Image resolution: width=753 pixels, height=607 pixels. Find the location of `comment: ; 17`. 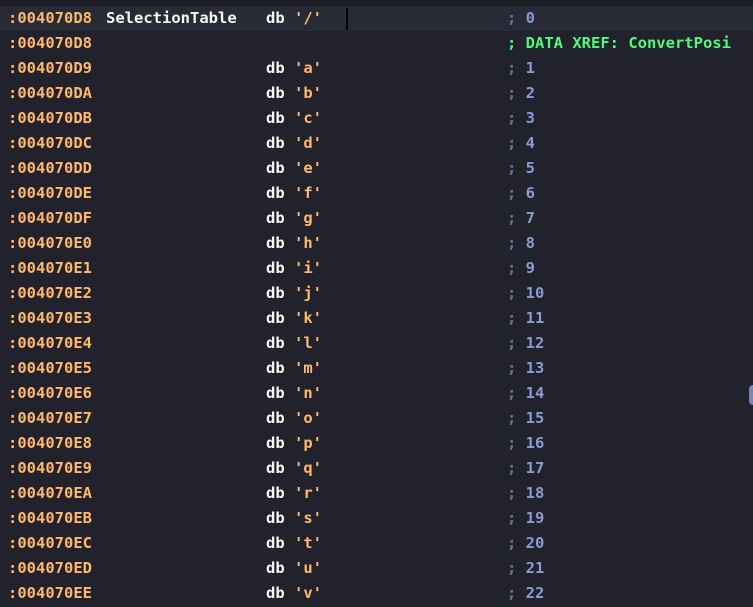

comment: ; 17 is located at coordinates (526, 468).